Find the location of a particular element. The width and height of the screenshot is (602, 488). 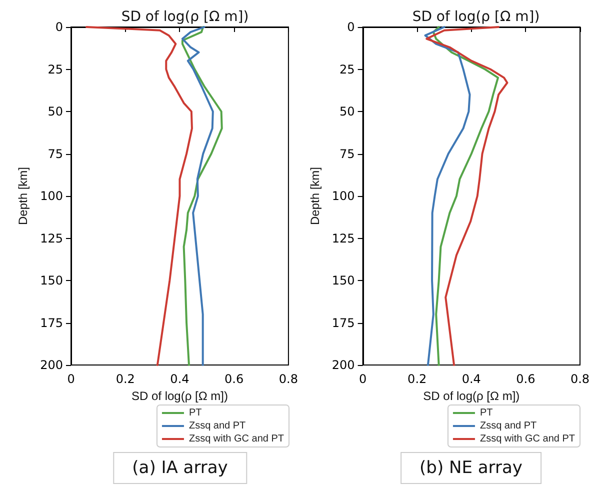

text: (b) NE array is located at coordinates (471, 468).